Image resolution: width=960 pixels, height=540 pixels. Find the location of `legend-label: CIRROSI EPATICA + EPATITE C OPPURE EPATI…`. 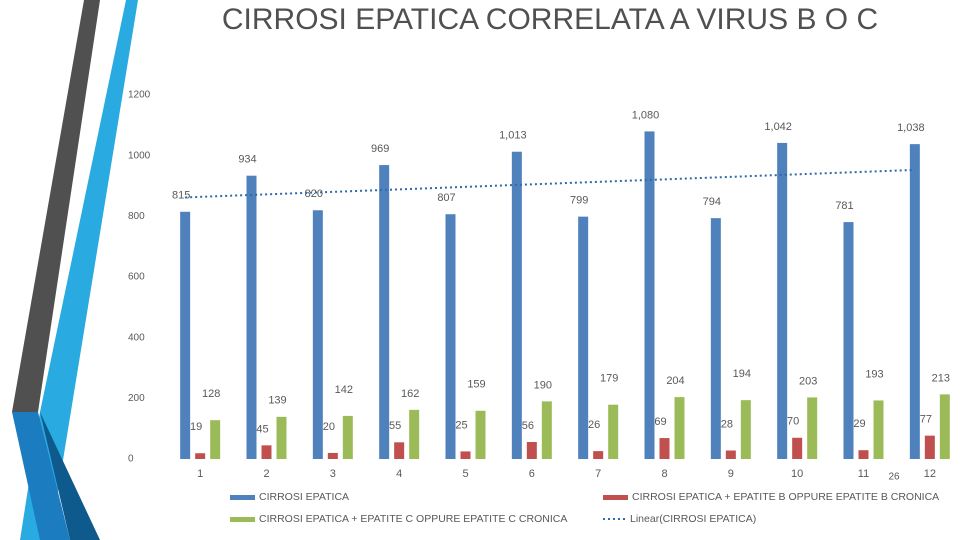

legend-label: CIRROSI EPATICA + EPATITE C OPPURE EPATI… is located at coordinates (413, 519).